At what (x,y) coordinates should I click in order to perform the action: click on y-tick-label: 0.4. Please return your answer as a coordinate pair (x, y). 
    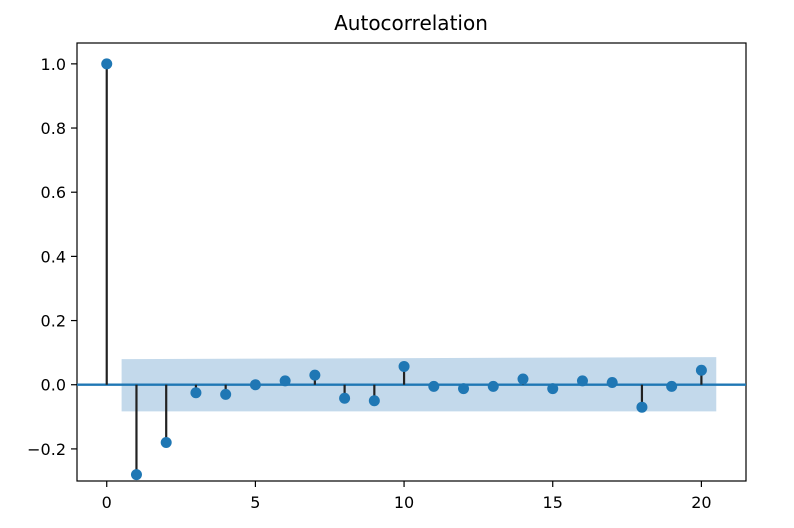
    Looking at the image, I should click on (53, 256).